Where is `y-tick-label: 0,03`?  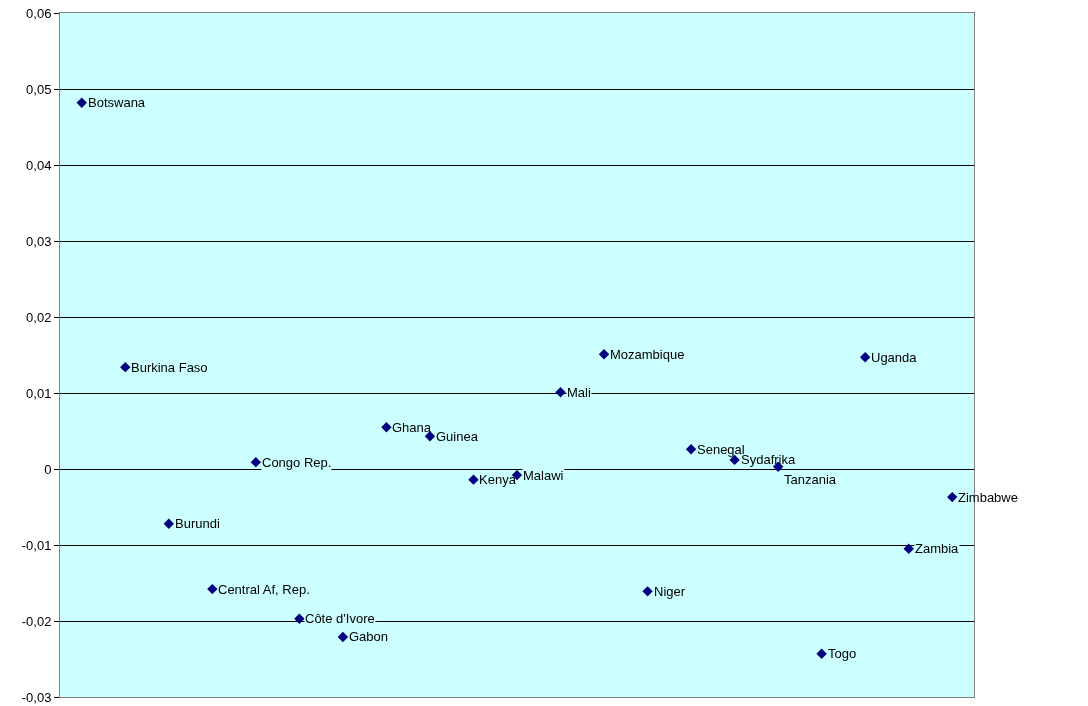 y-tick-label: 0,03 is located at coordinates (39, 241).